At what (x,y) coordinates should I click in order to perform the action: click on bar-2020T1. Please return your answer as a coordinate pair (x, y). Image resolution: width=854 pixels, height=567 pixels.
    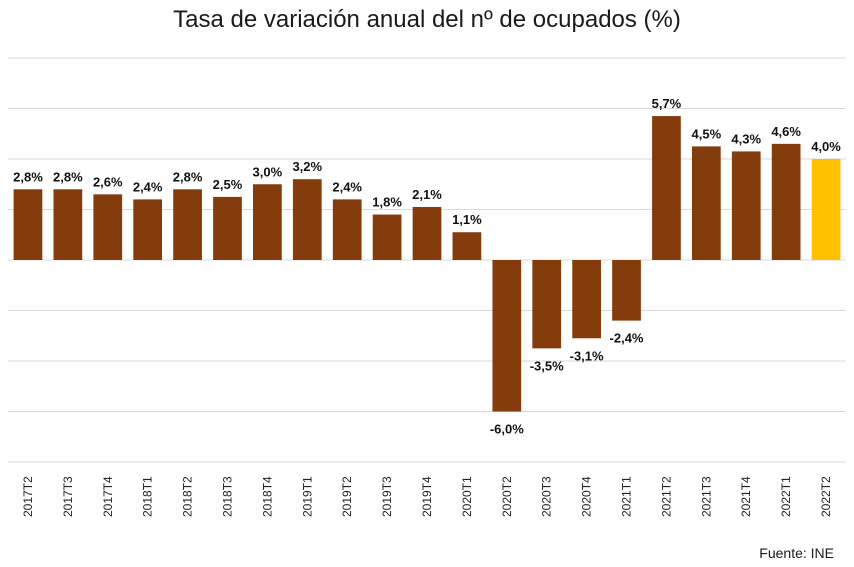
    Looking at the image, I should click on (467, 246).